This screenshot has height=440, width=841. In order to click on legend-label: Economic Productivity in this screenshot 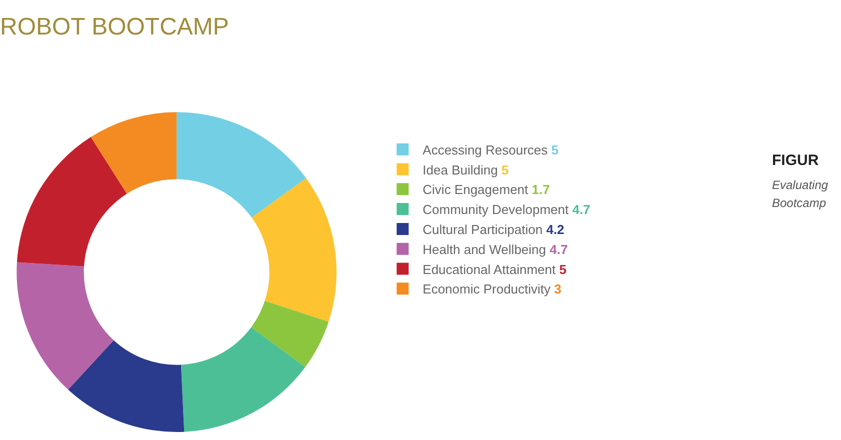, I will do `click(486, 289)`.